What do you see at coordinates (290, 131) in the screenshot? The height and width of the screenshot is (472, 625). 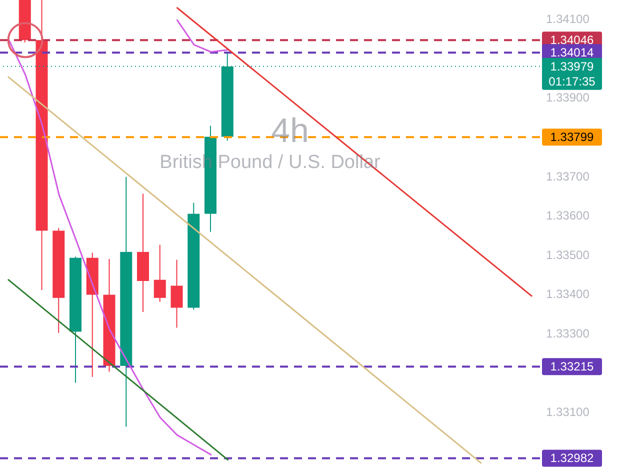 I see `text: 4h` at bounding box center [290, 131].